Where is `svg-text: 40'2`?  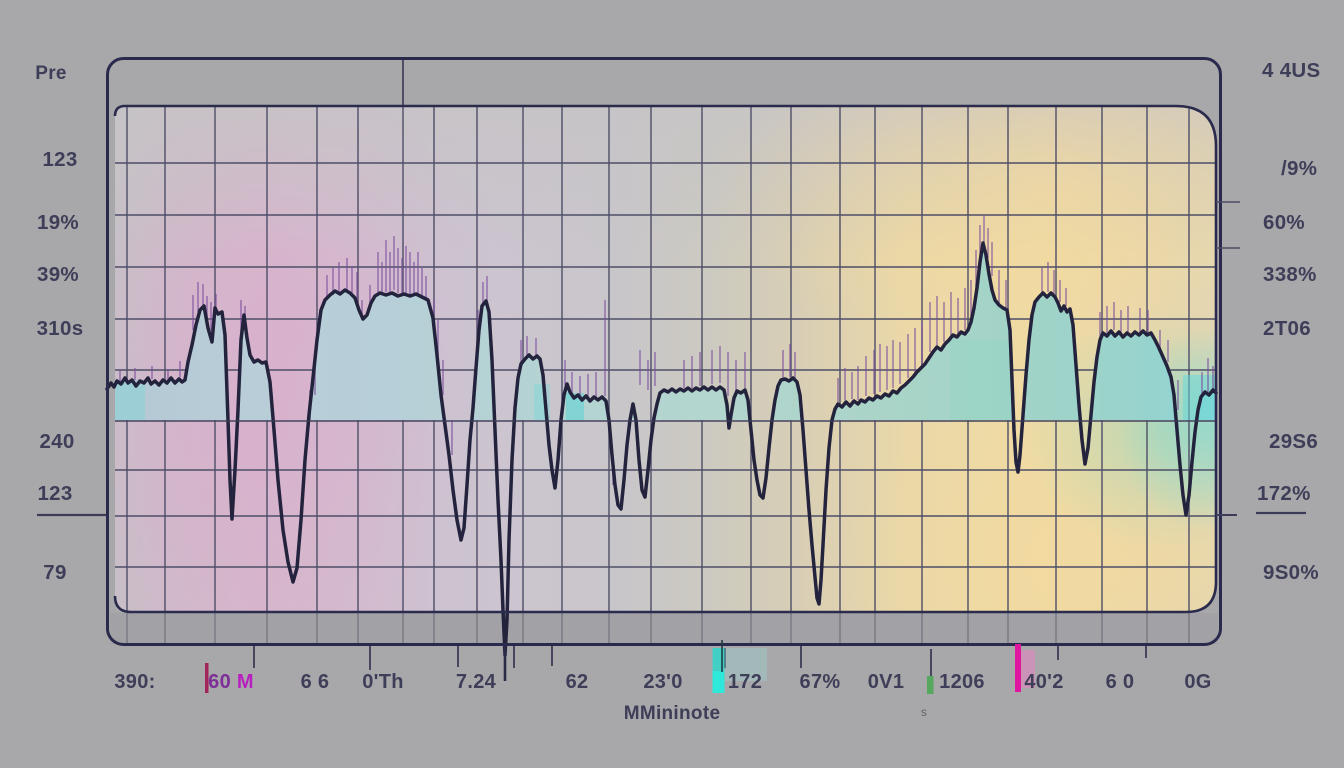 svg-text: 40'2 is located at coordinates (1043, 682).